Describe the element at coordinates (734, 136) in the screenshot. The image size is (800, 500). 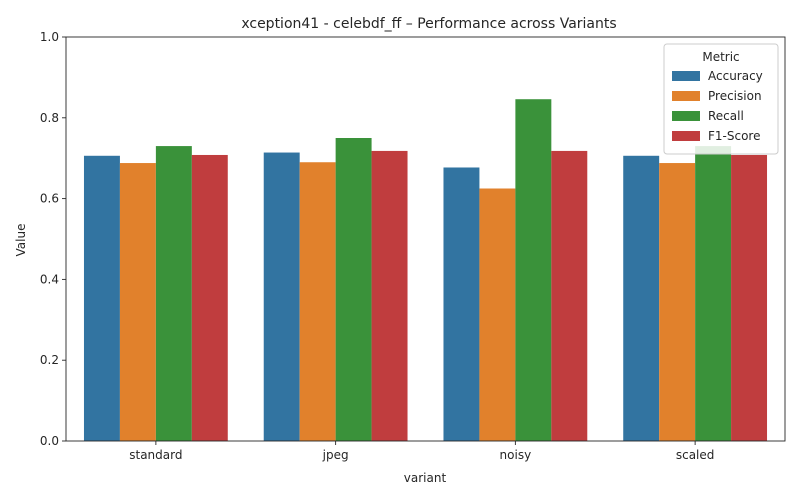
I see `legend-label: F1-Score` at that location.